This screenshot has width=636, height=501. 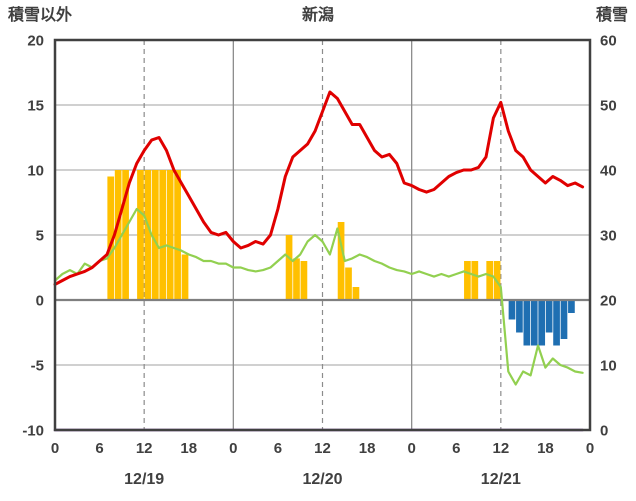 What do you see at coordinates (608, 301) in the screenshot?
I see `right-tick-label: 20` at bounding box center [608, 301].